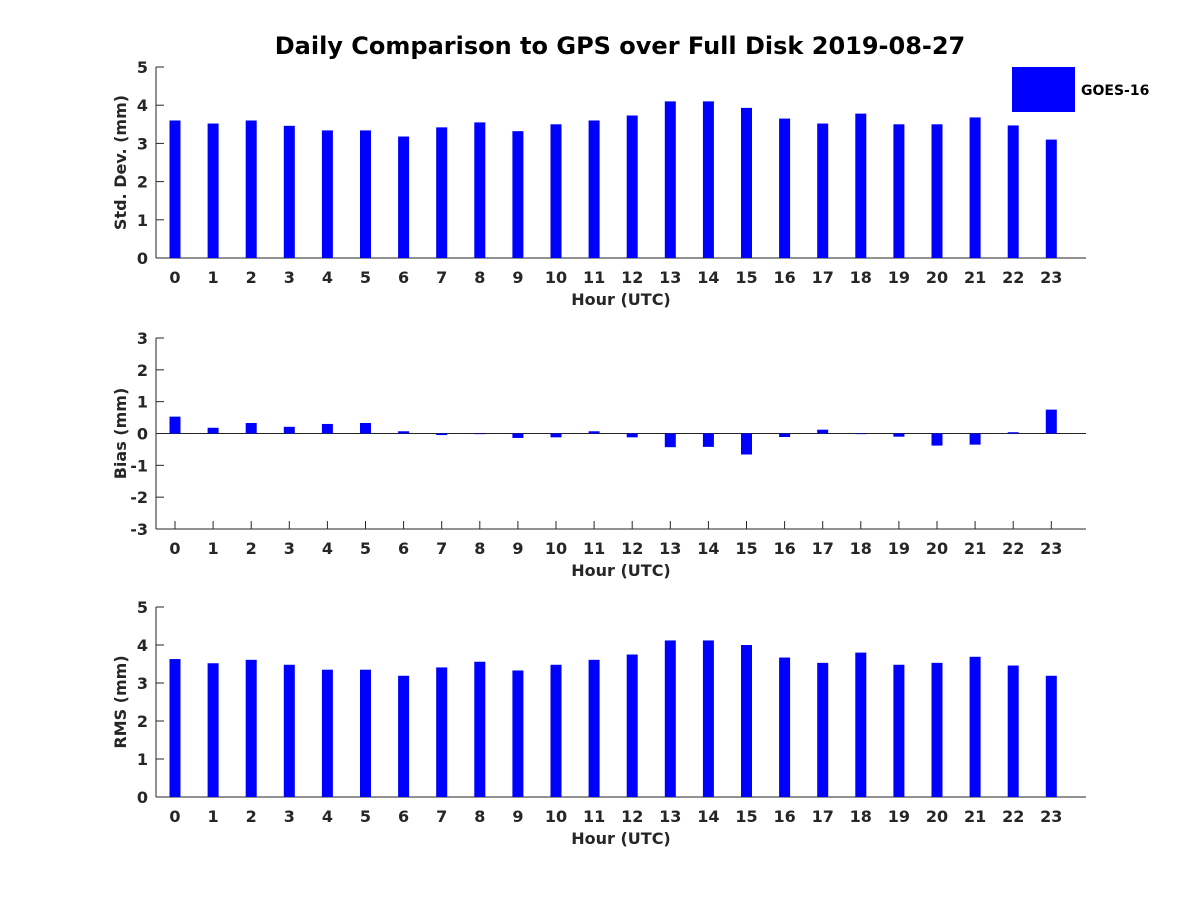  What do you see at coordinates (139, 529) in the screenshot?
I see `y-tick-label: -3` at bounding box center [139, 529].